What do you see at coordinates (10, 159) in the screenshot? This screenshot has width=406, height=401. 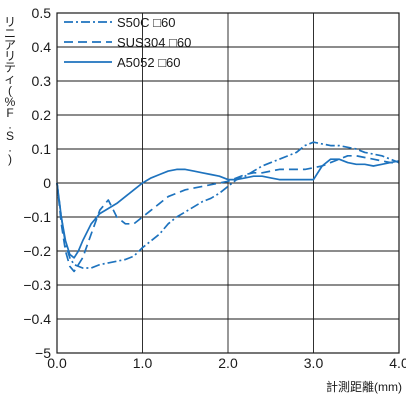 I see `y-axis-title-char: )` at bounding box center [10, 159].